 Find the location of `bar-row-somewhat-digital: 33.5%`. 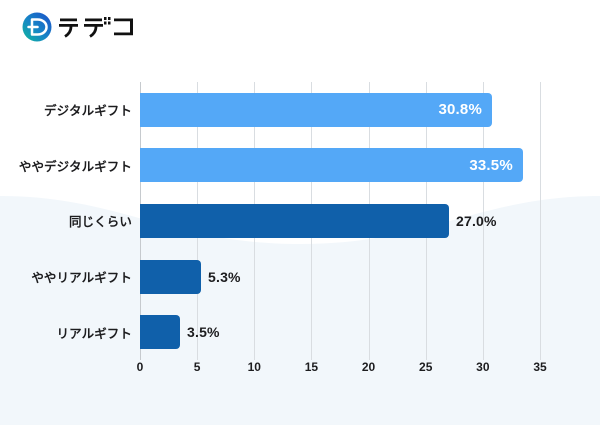

bar-row-somewhat-digital: 33.5% is located at coordinates (340, 166).